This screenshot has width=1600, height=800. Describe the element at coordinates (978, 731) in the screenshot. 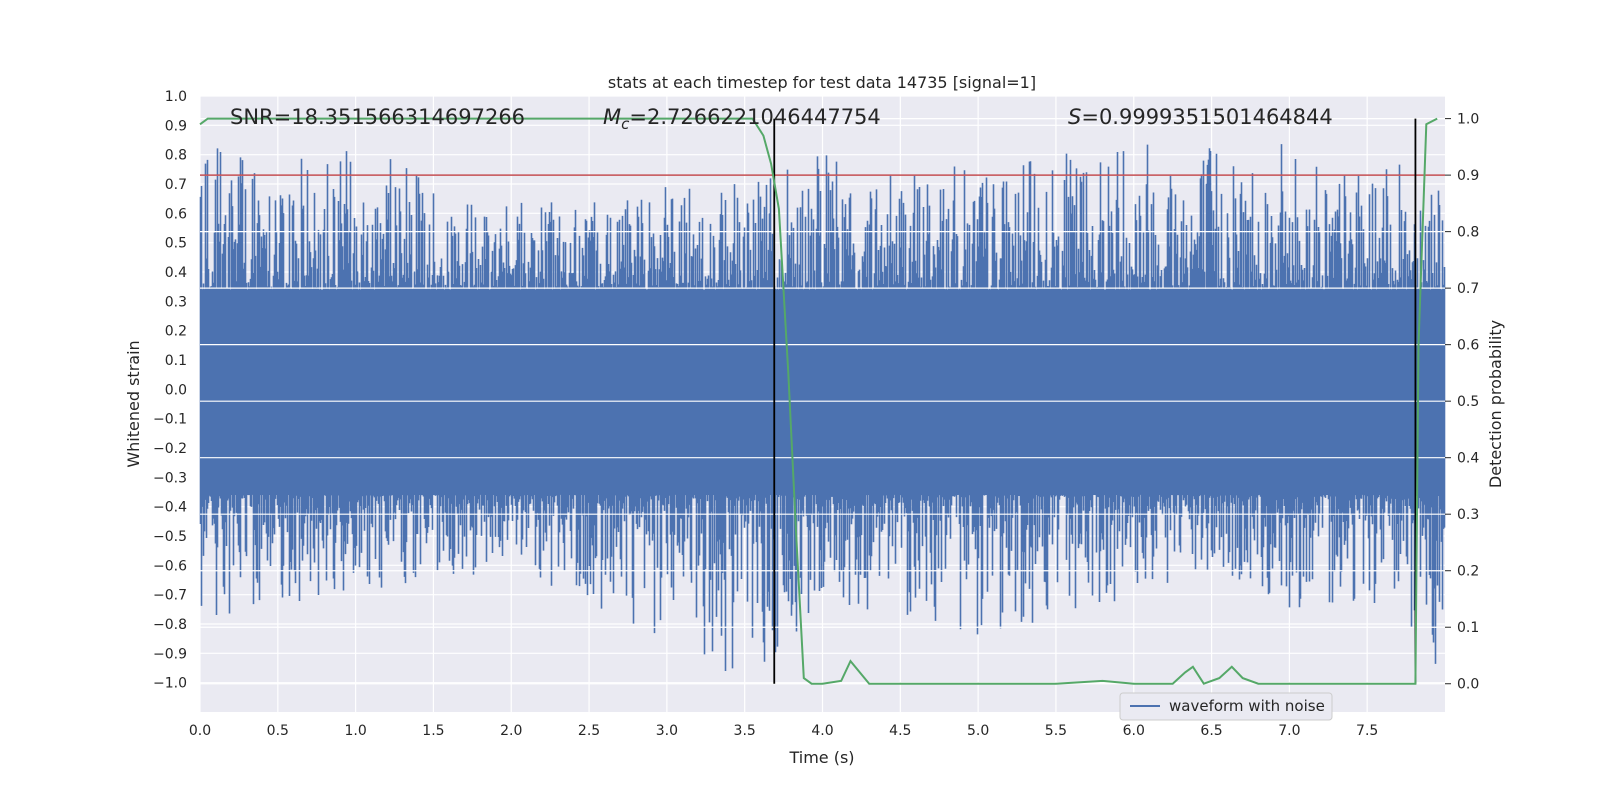

I see `x-tick-label: 5.0` at that location.